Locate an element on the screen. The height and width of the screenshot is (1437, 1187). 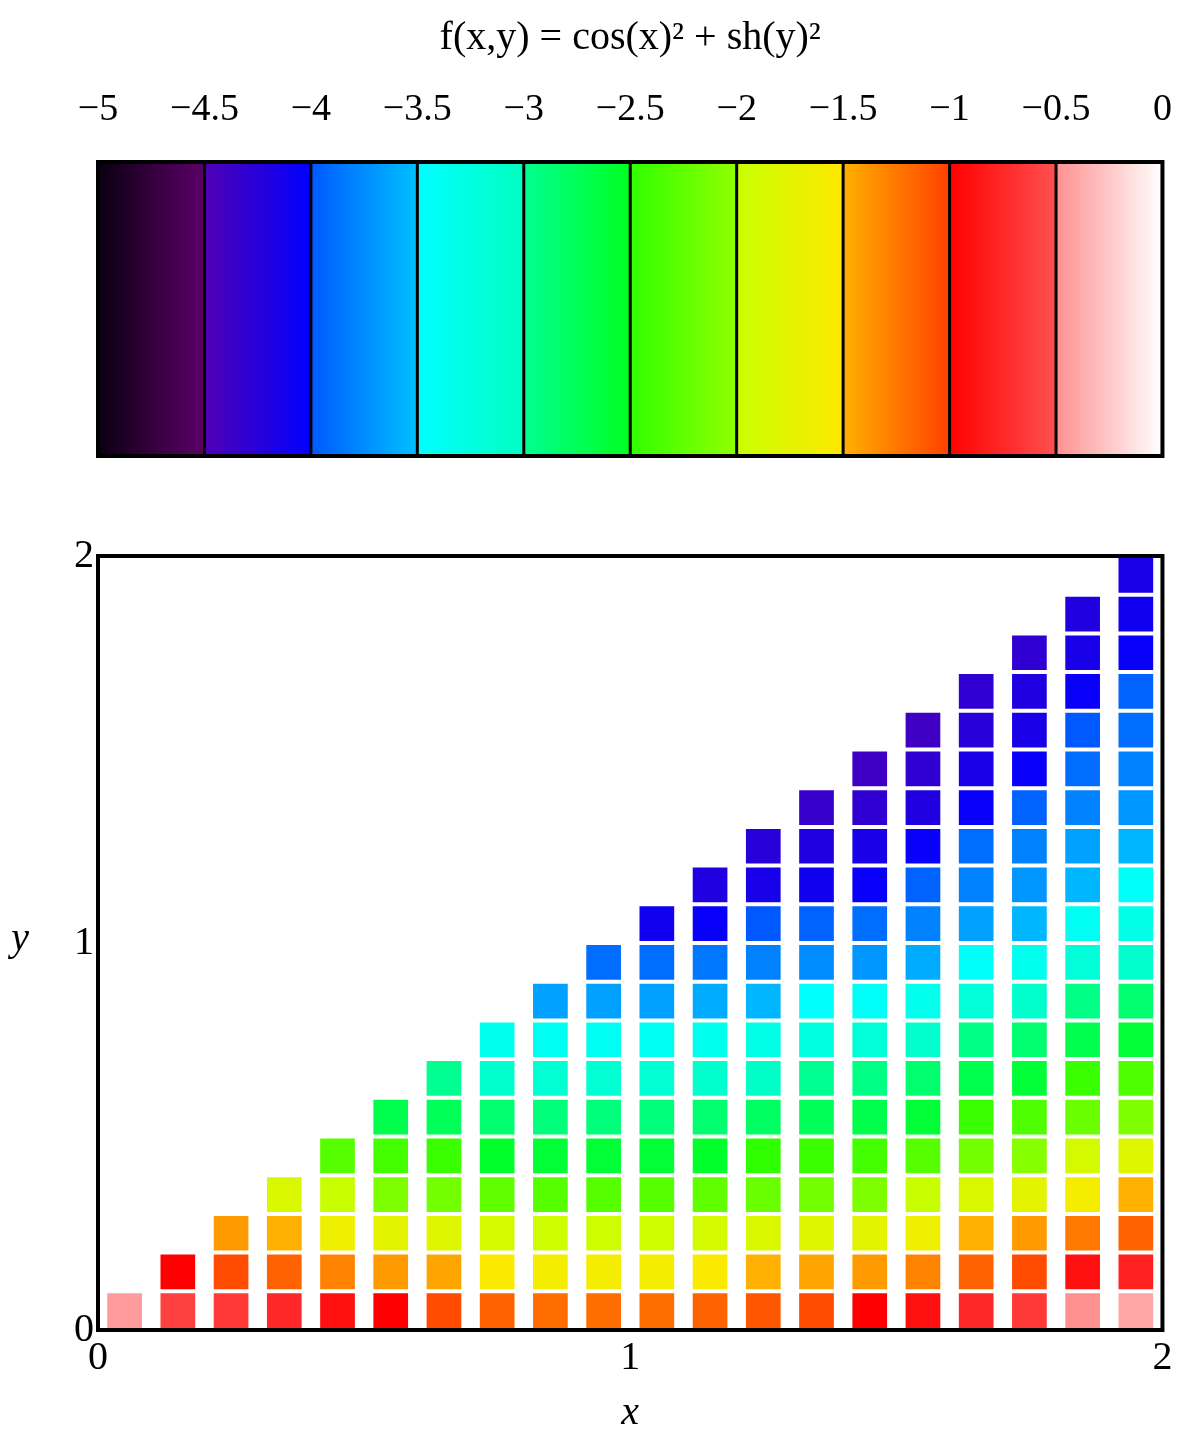
y-tick-label: 1 is located at coordinates (84, 940).